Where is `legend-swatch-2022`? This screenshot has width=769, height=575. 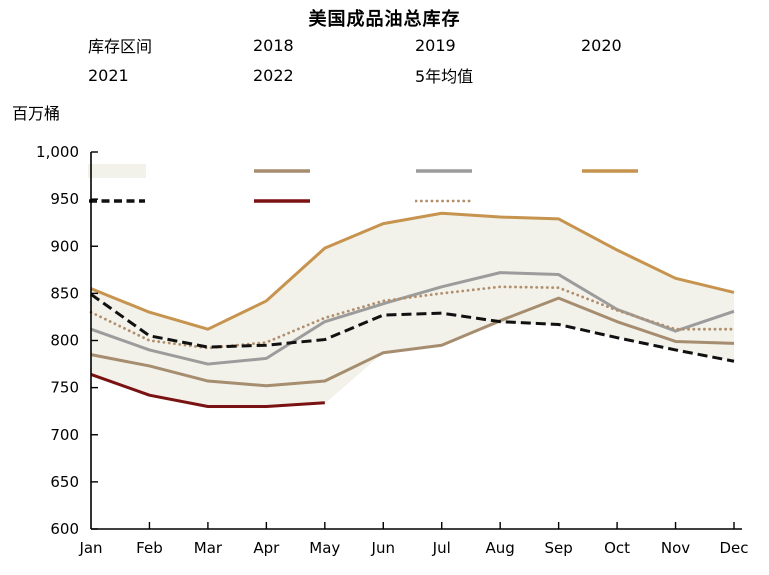 legend-swatch-2022 is located at coordinates (282, 201).